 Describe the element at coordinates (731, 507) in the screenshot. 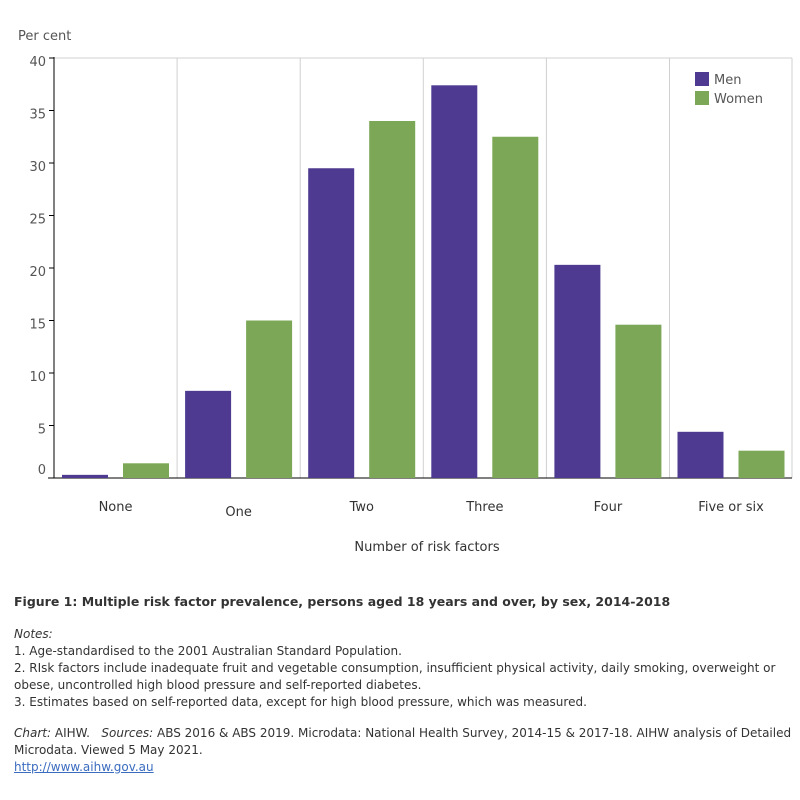

I see `x-category-label: Five or six` at that location.